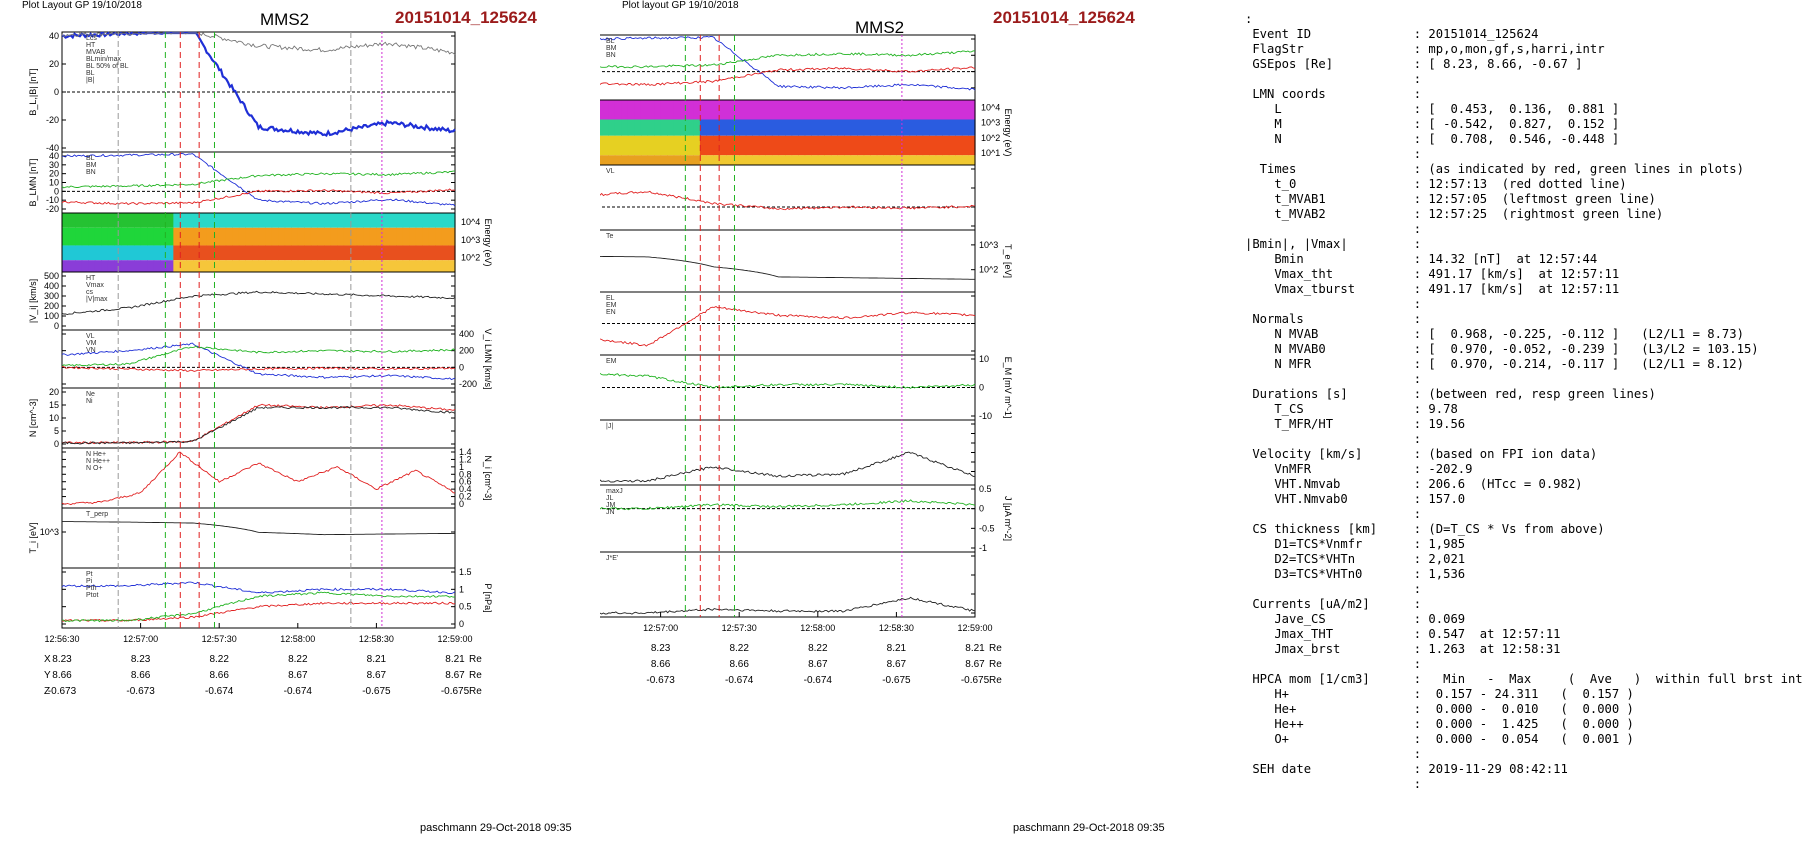  What do you see at coordinates (470, 222) in the screenshot?
I see `y-tick-label: 10^4` at bounding box center [470, 222].